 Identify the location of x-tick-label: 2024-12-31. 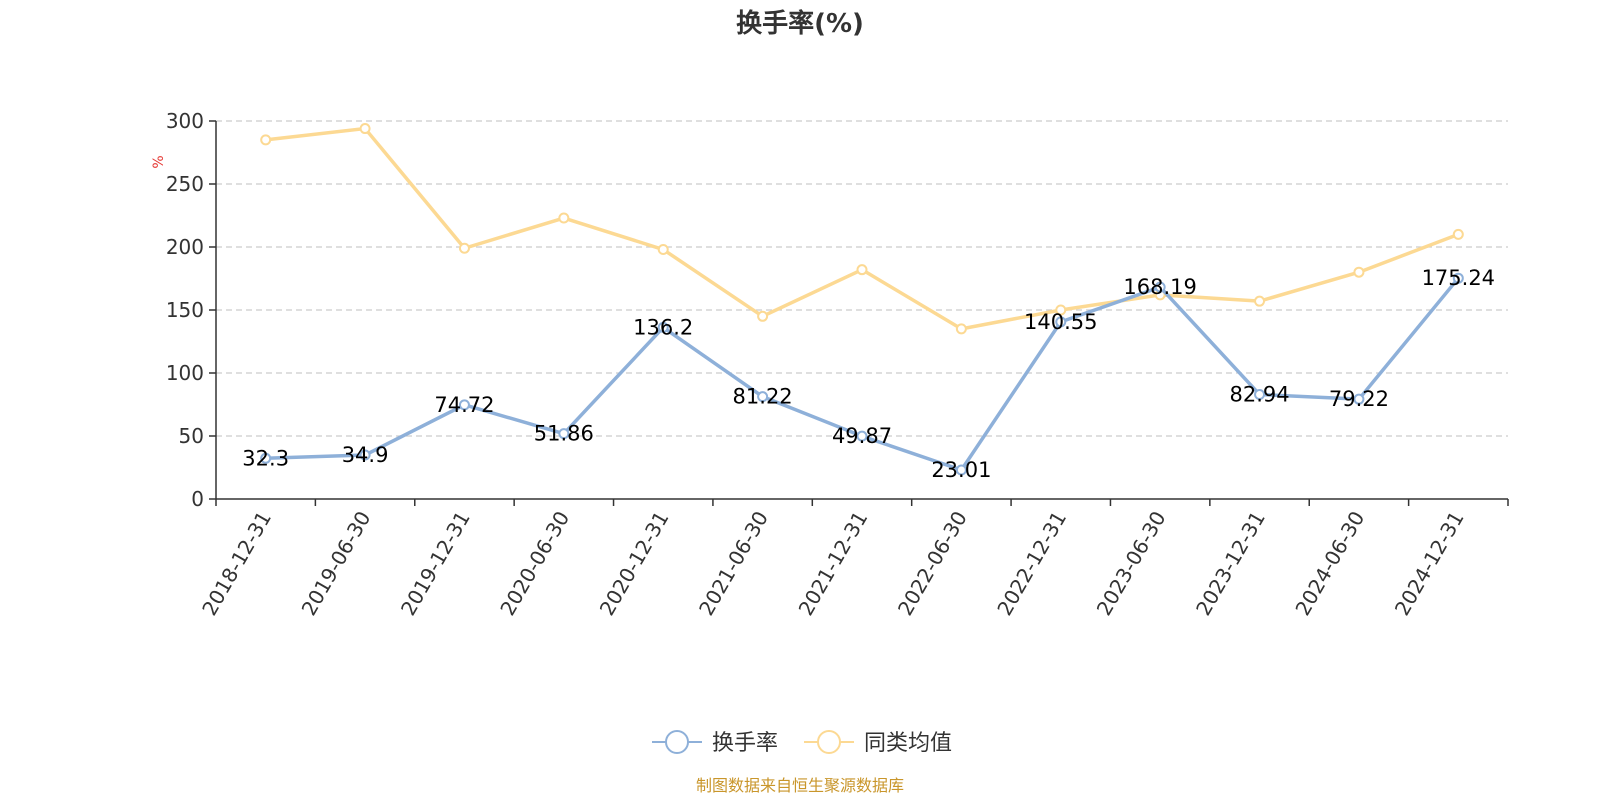
(1429, 563).